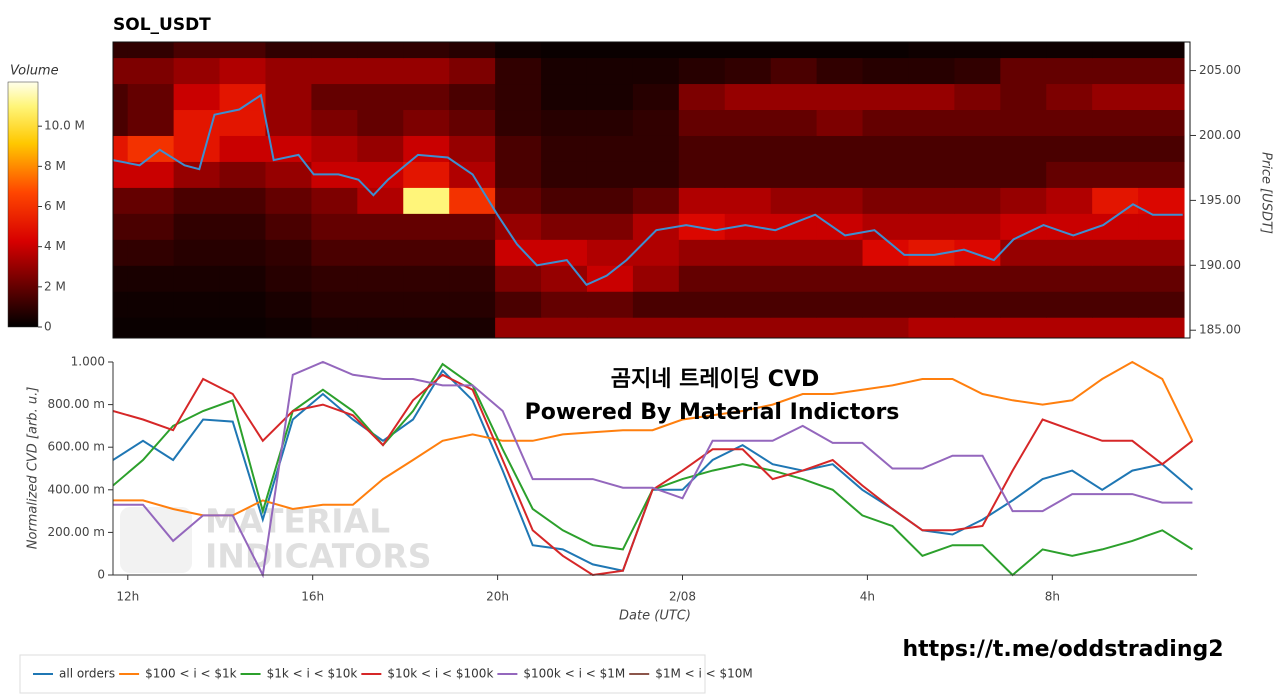 Image resolution: width=1280 pixels, height=694 pixels. I want to click on colorbar, so click(23, 204).